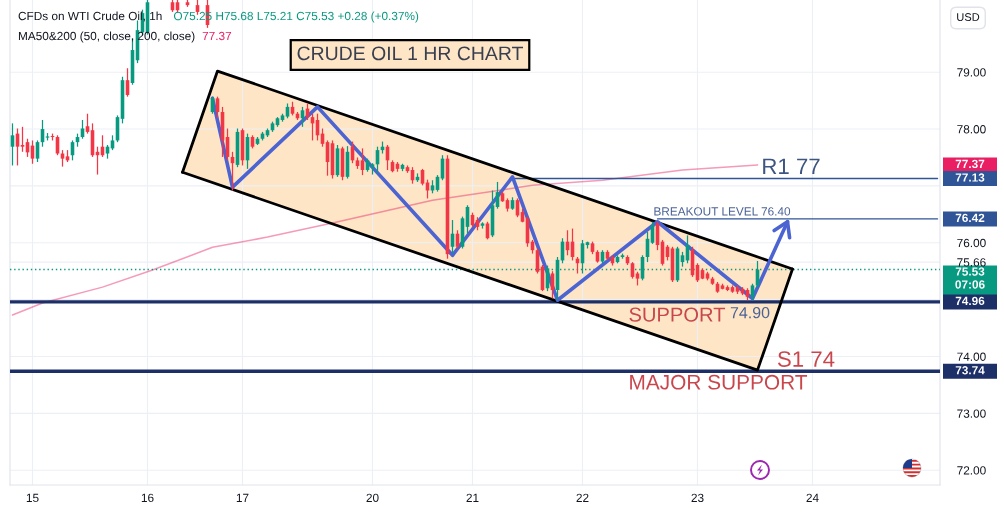  Describe the element at coordinates (472, 497) in the screenshot. I see `x-tick-label: 21` at that location.